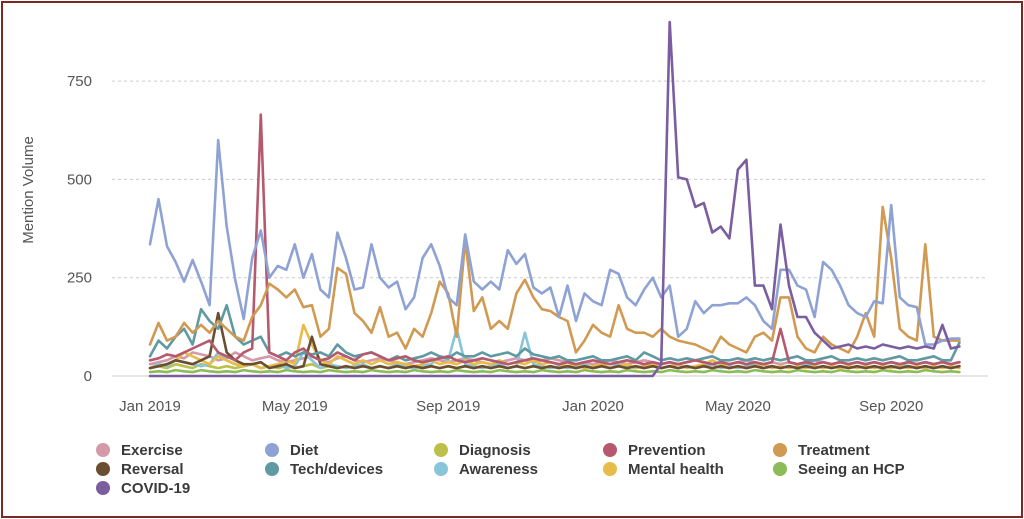 Image resolution: width=1024 pixels, height=519 pixels. I want to click on x-tick-label: Jan 2019, so click(150, 406).